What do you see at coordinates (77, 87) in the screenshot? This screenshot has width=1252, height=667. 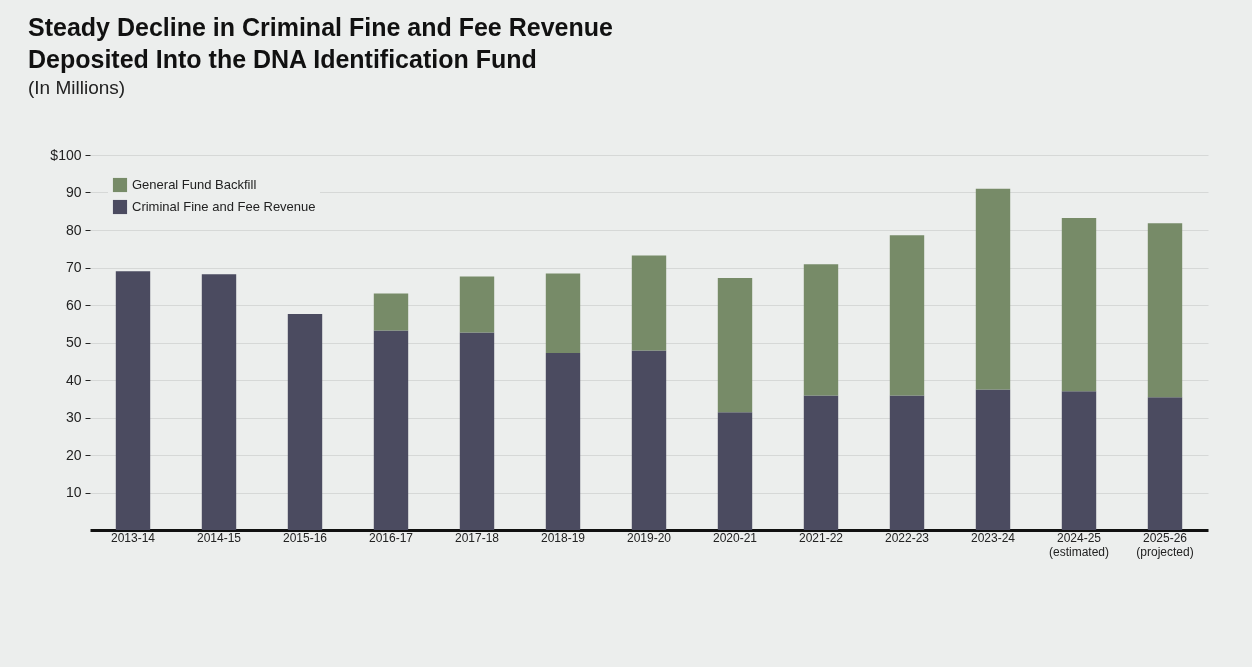 I see `chart-subtitle: (In Millions)` at bounding box center [77, 87].